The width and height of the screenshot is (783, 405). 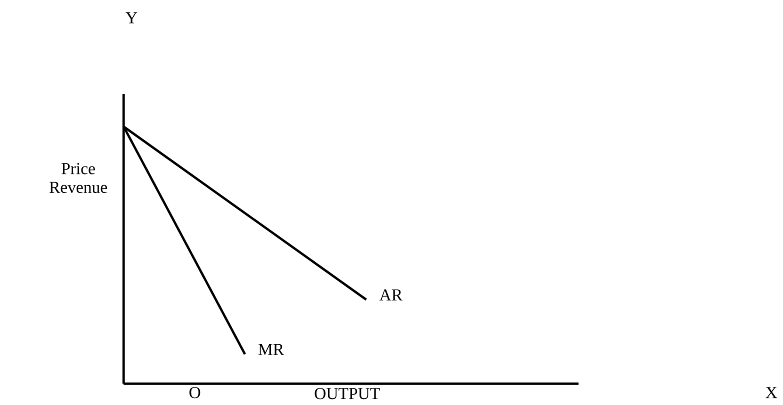 What do you see at coordinates (271, 350) in the screenshot?
I see `series-label: MR` at bounding box center [271, 350].